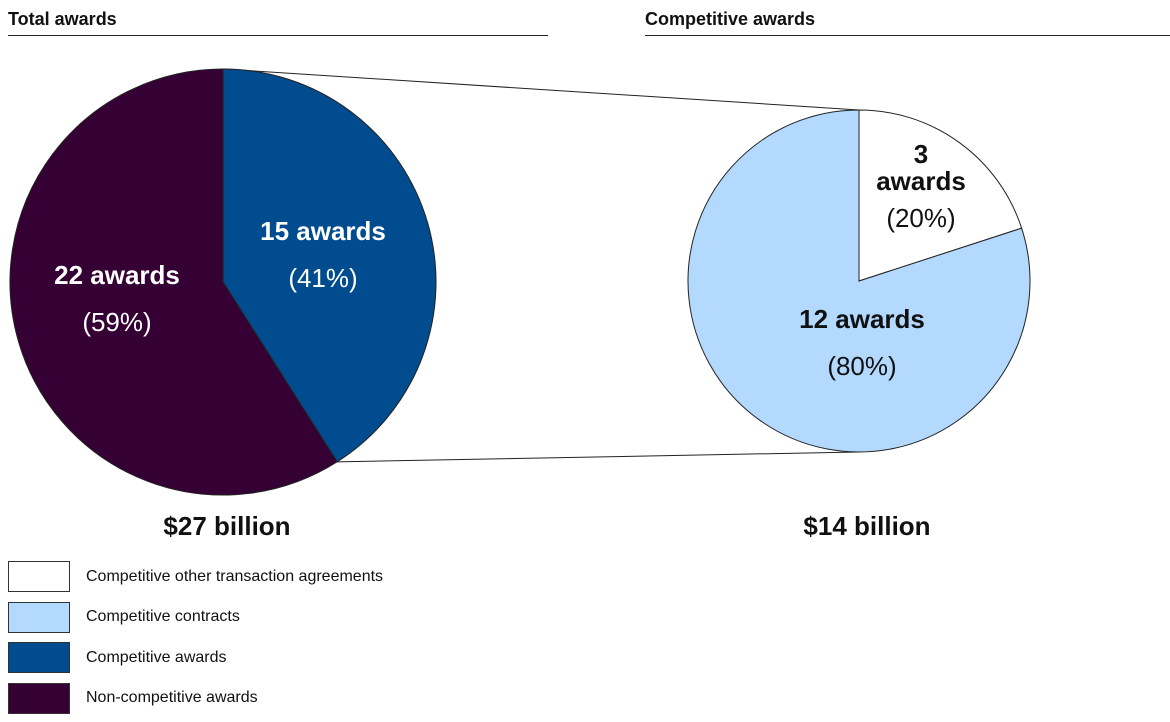  Describe the element at coordinates (278, 22) in the screenshot. I see `total-awards-title: Total awards` at that location.